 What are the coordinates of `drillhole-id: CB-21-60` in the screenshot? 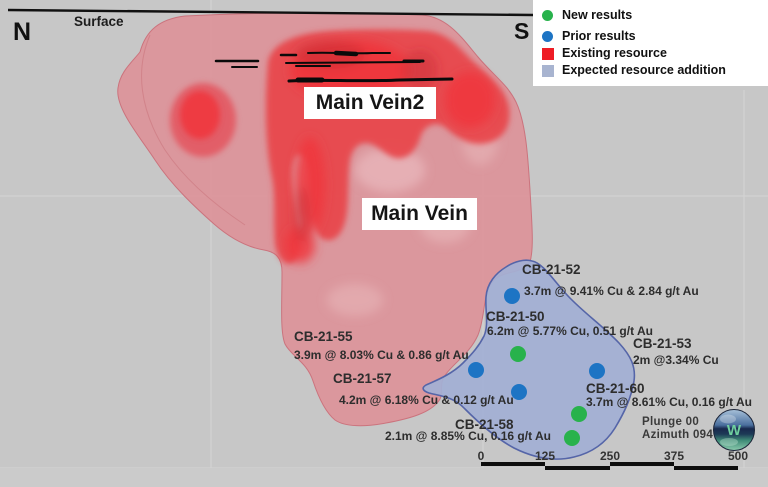 It's located at (615, 388).